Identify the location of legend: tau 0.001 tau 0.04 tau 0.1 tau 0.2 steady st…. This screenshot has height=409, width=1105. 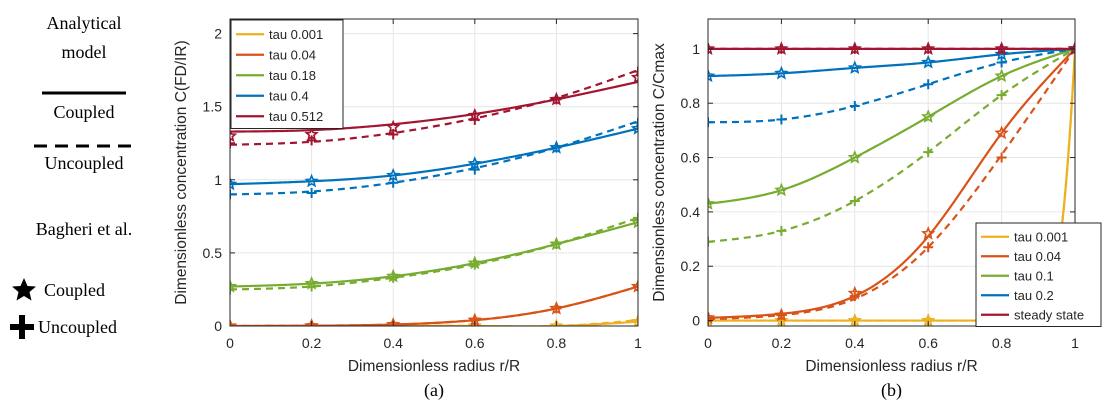
(1038, 274).